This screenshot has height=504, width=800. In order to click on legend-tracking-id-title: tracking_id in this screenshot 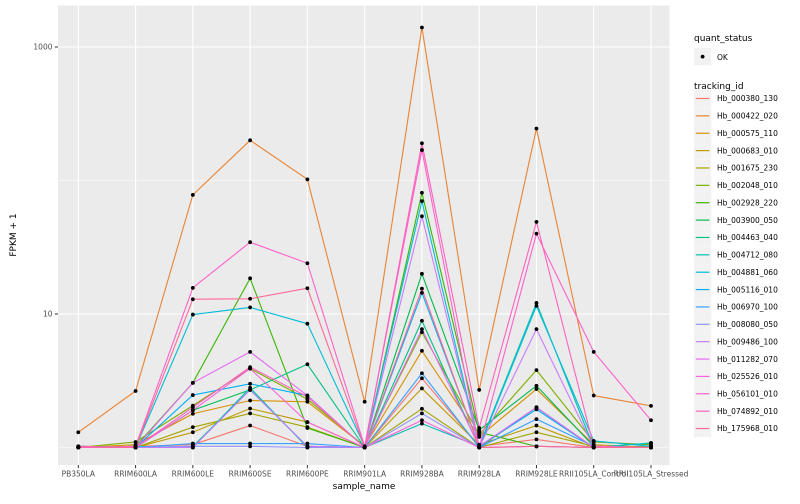, I will do `click(719, 87)`.